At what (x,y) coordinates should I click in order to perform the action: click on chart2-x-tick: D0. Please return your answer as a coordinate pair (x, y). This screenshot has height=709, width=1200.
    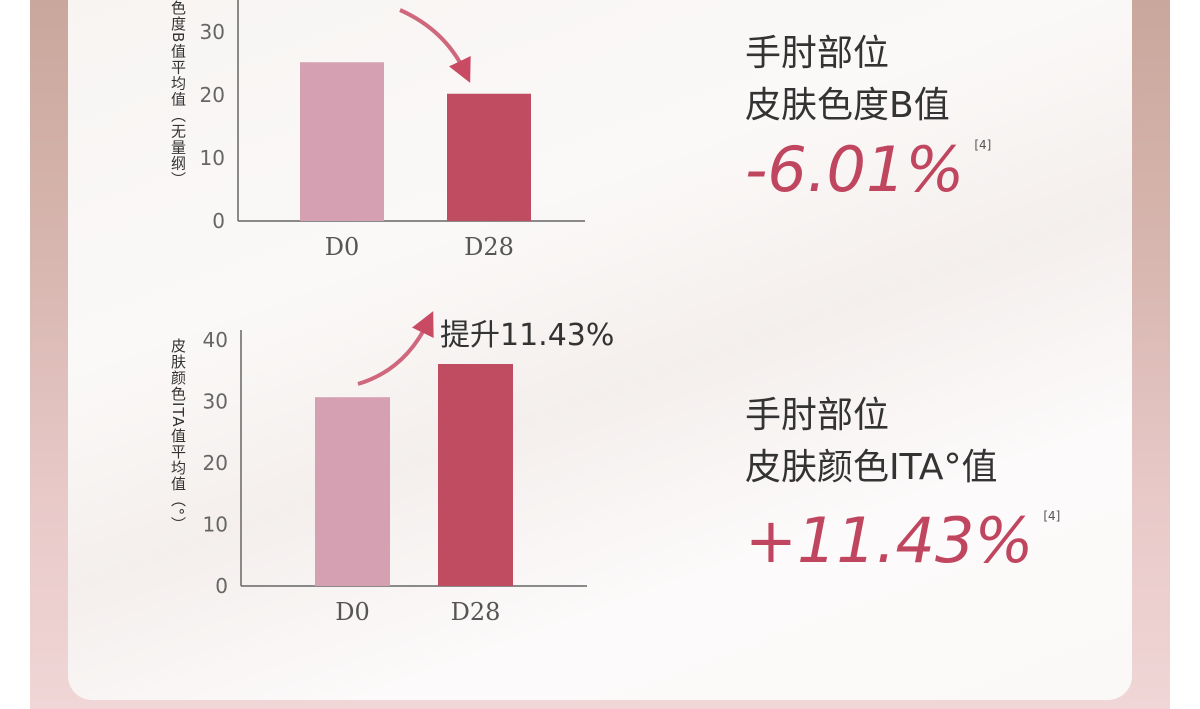
    Looking at the image, I should click on (352, 612).